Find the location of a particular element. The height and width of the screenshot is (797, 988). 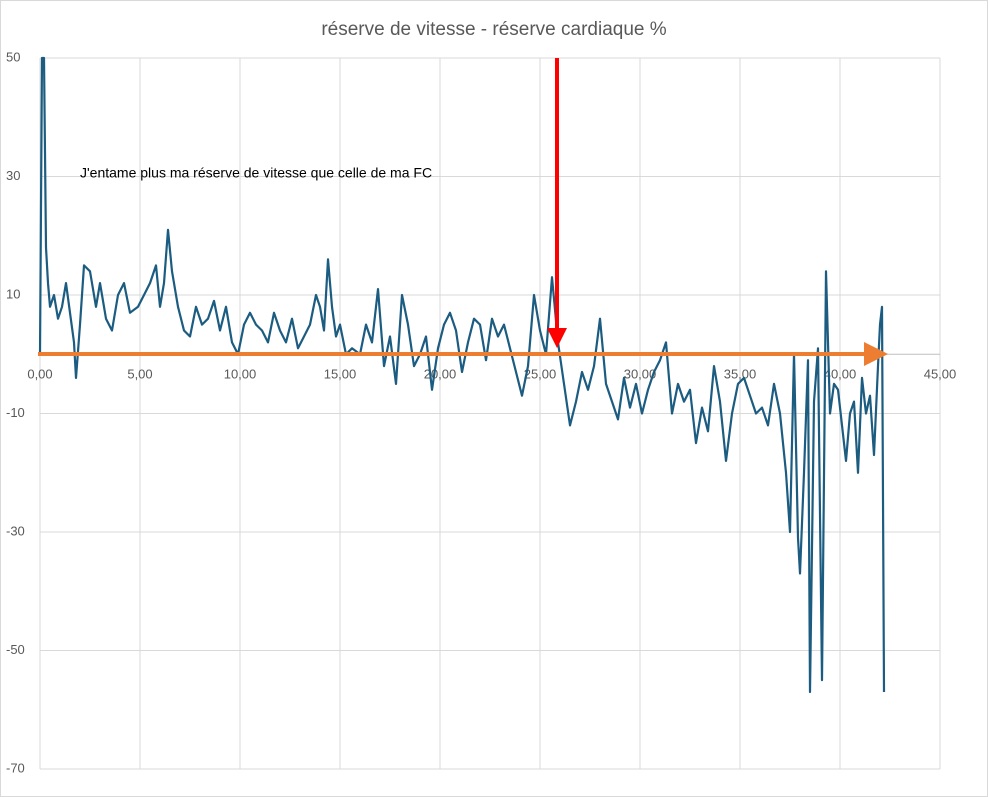

y-tick-label: 30 is located at coordinates (13, 175).